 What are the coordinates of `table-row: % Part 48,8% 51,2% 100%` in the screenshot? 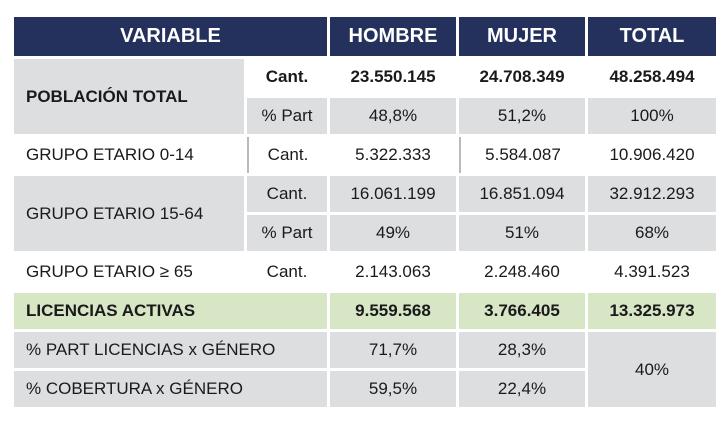 It's located at (365, 116).